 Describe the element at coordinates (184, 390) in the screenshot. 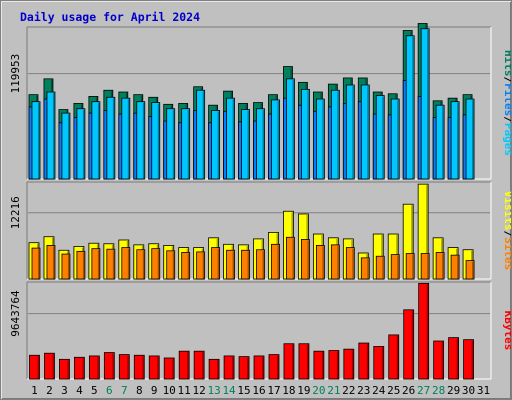

I see `x-tick-label: 11` at that location.